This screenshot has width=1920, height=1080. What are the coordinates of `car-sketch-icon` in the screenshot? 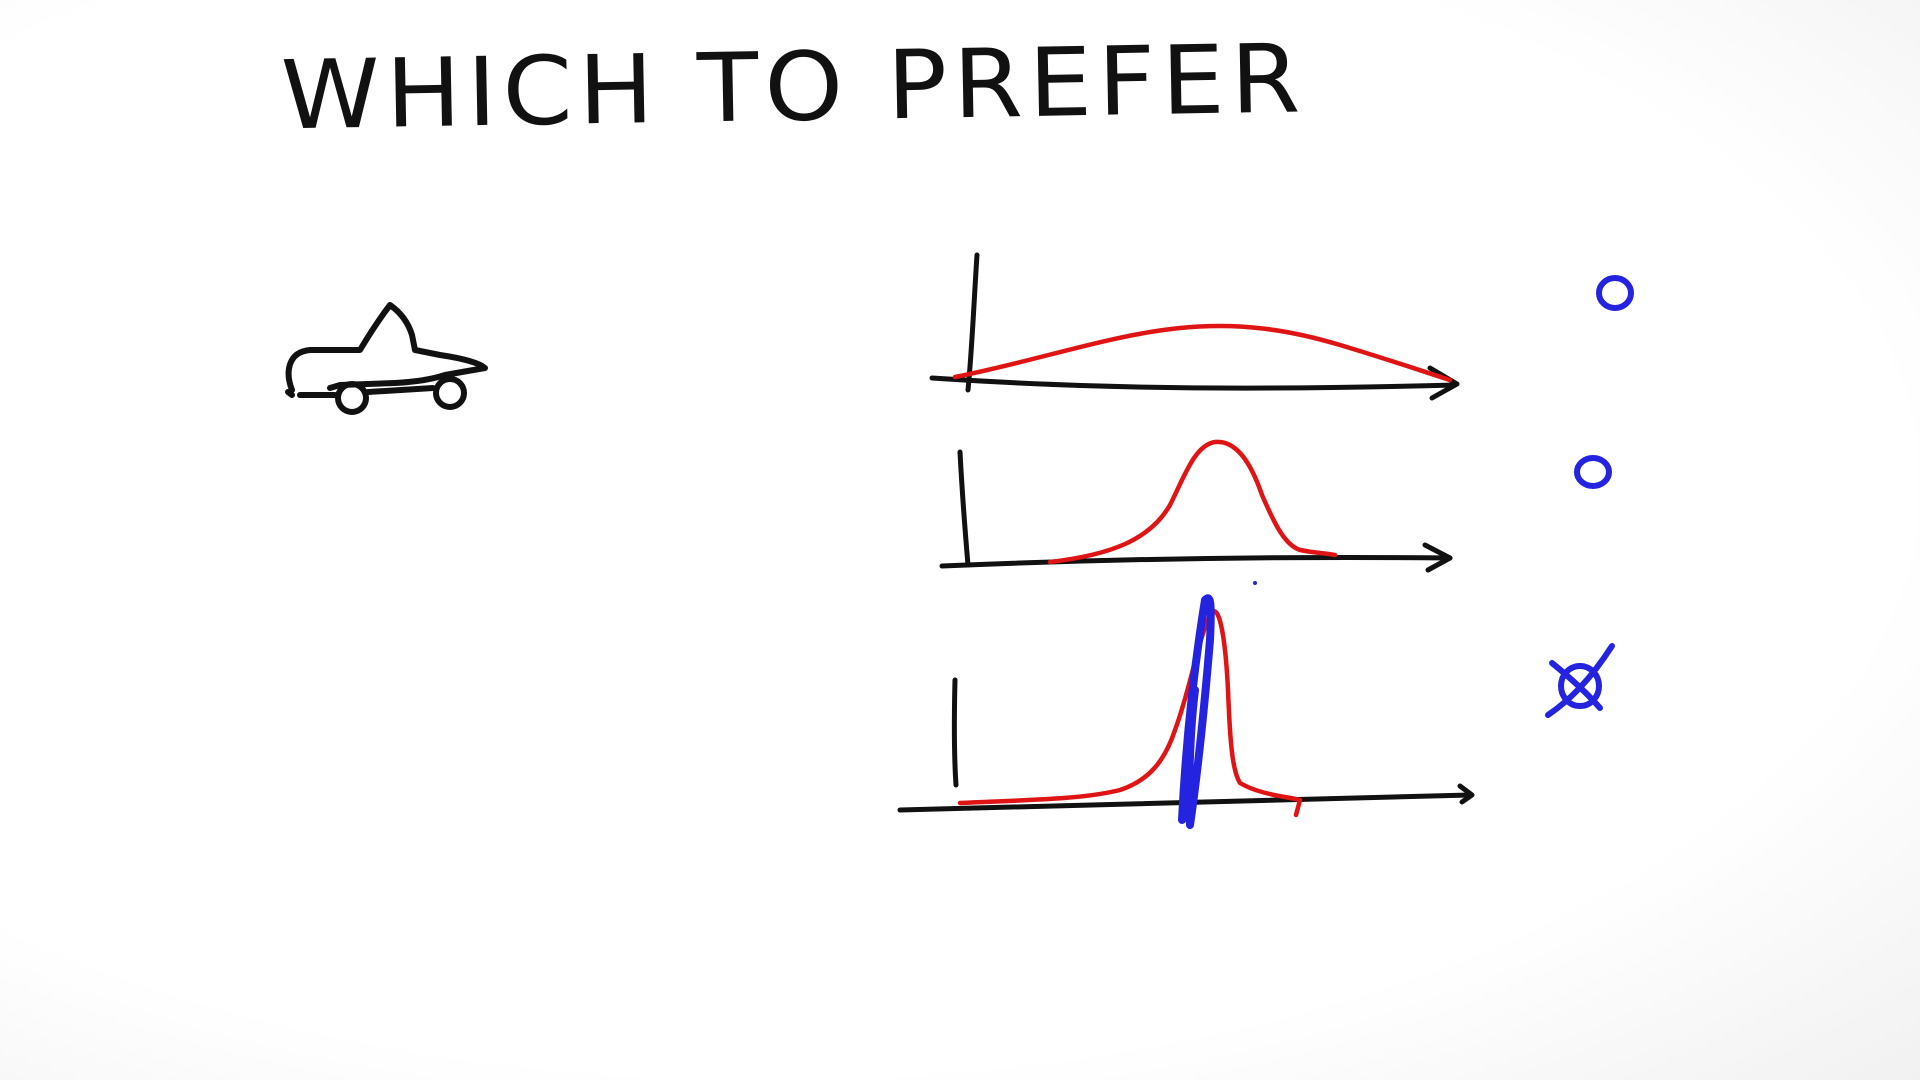 It's located at (386, 358).